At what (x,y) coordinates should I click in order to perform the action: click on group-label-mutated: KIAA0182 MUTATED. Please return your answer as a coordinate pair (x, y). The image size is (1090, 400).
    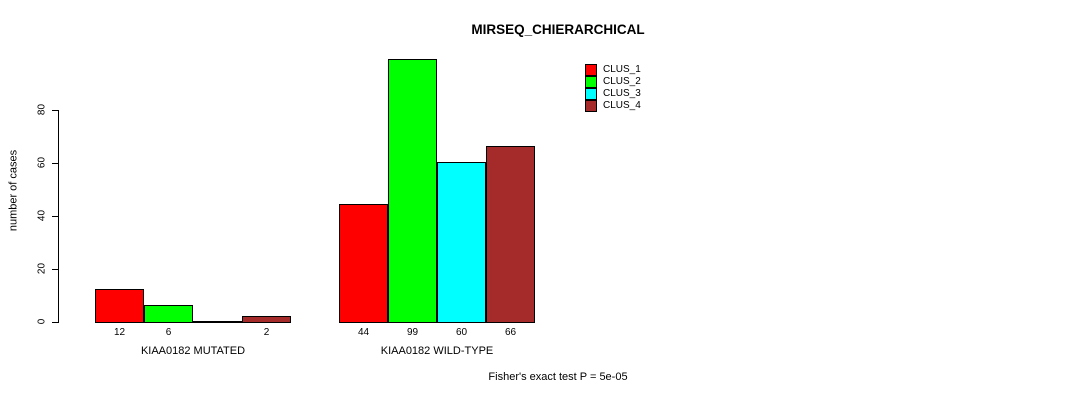
    Looking at the image, I should click on (193, 351).